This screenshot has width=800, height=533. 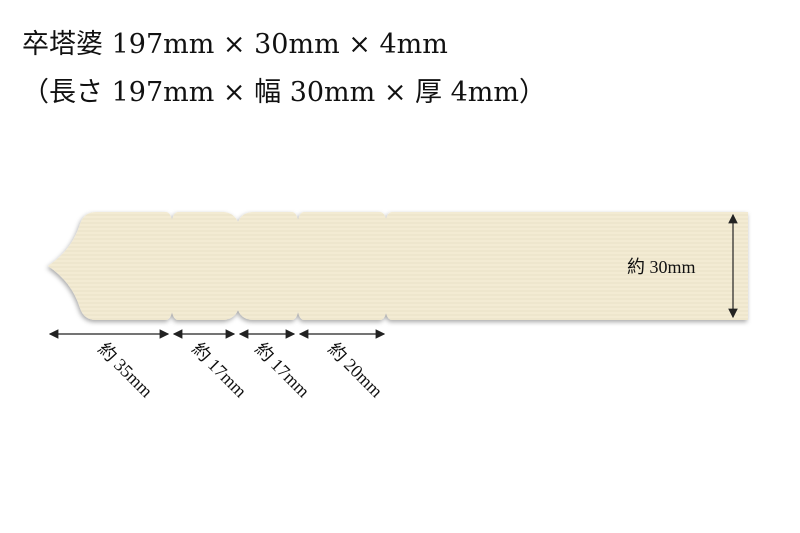 I want to click on title-line-1: 卒塔婆 197mm × 30mm × 4mm, so click(x=235, y=44).